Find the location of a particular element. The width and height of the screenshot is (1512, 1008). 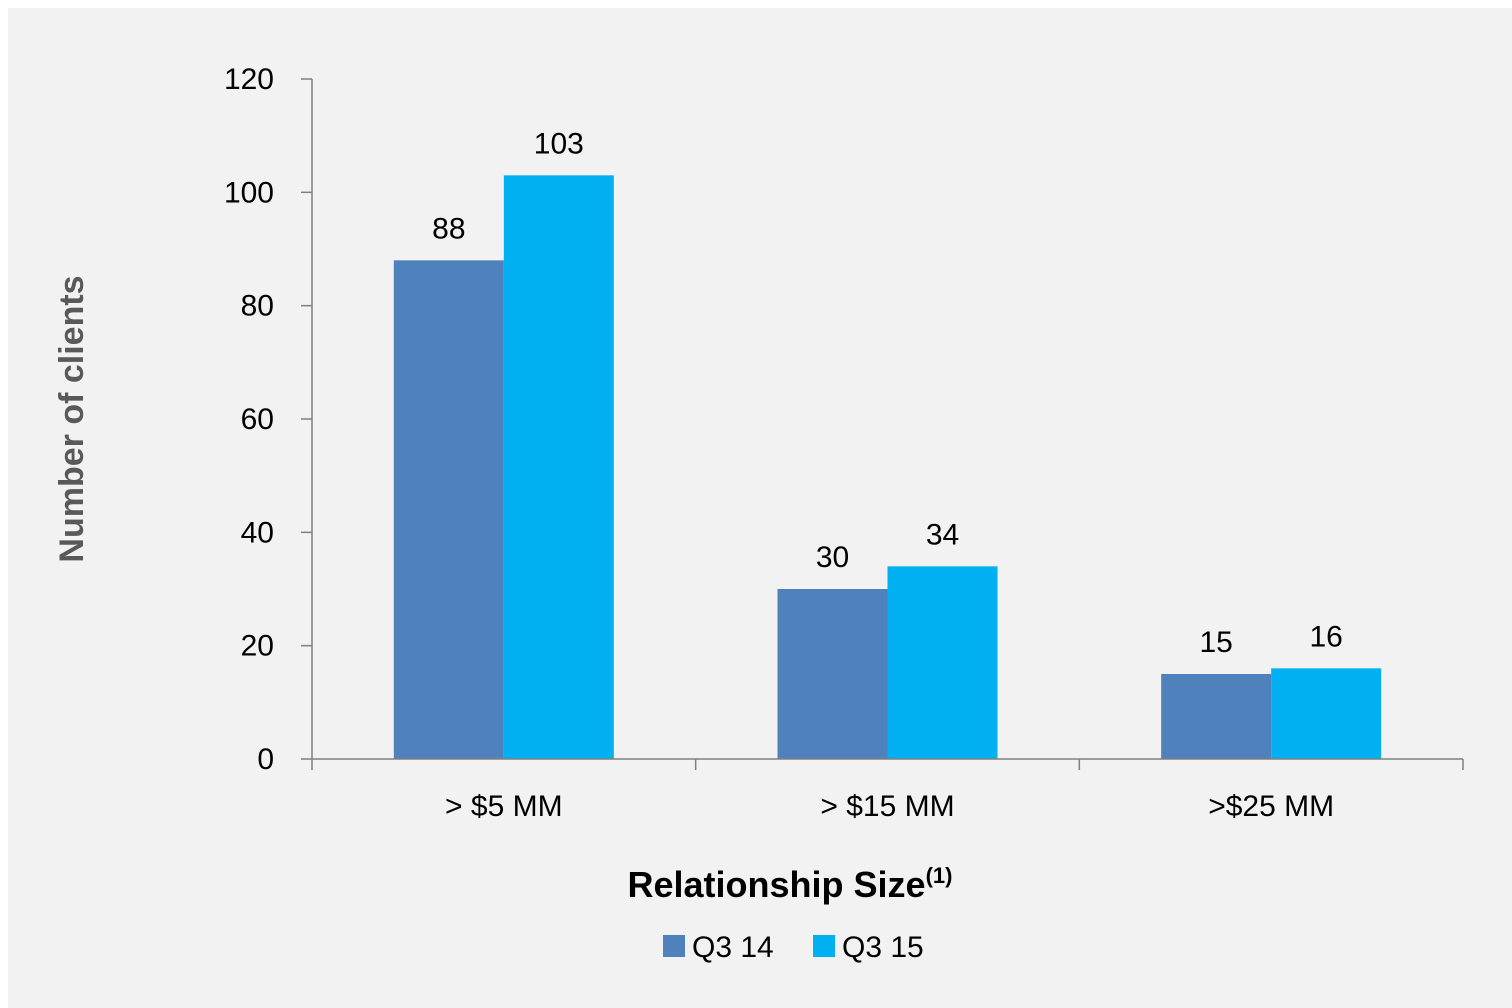

x-category-label: >$25 MM is located at coordinates (1271, 806).